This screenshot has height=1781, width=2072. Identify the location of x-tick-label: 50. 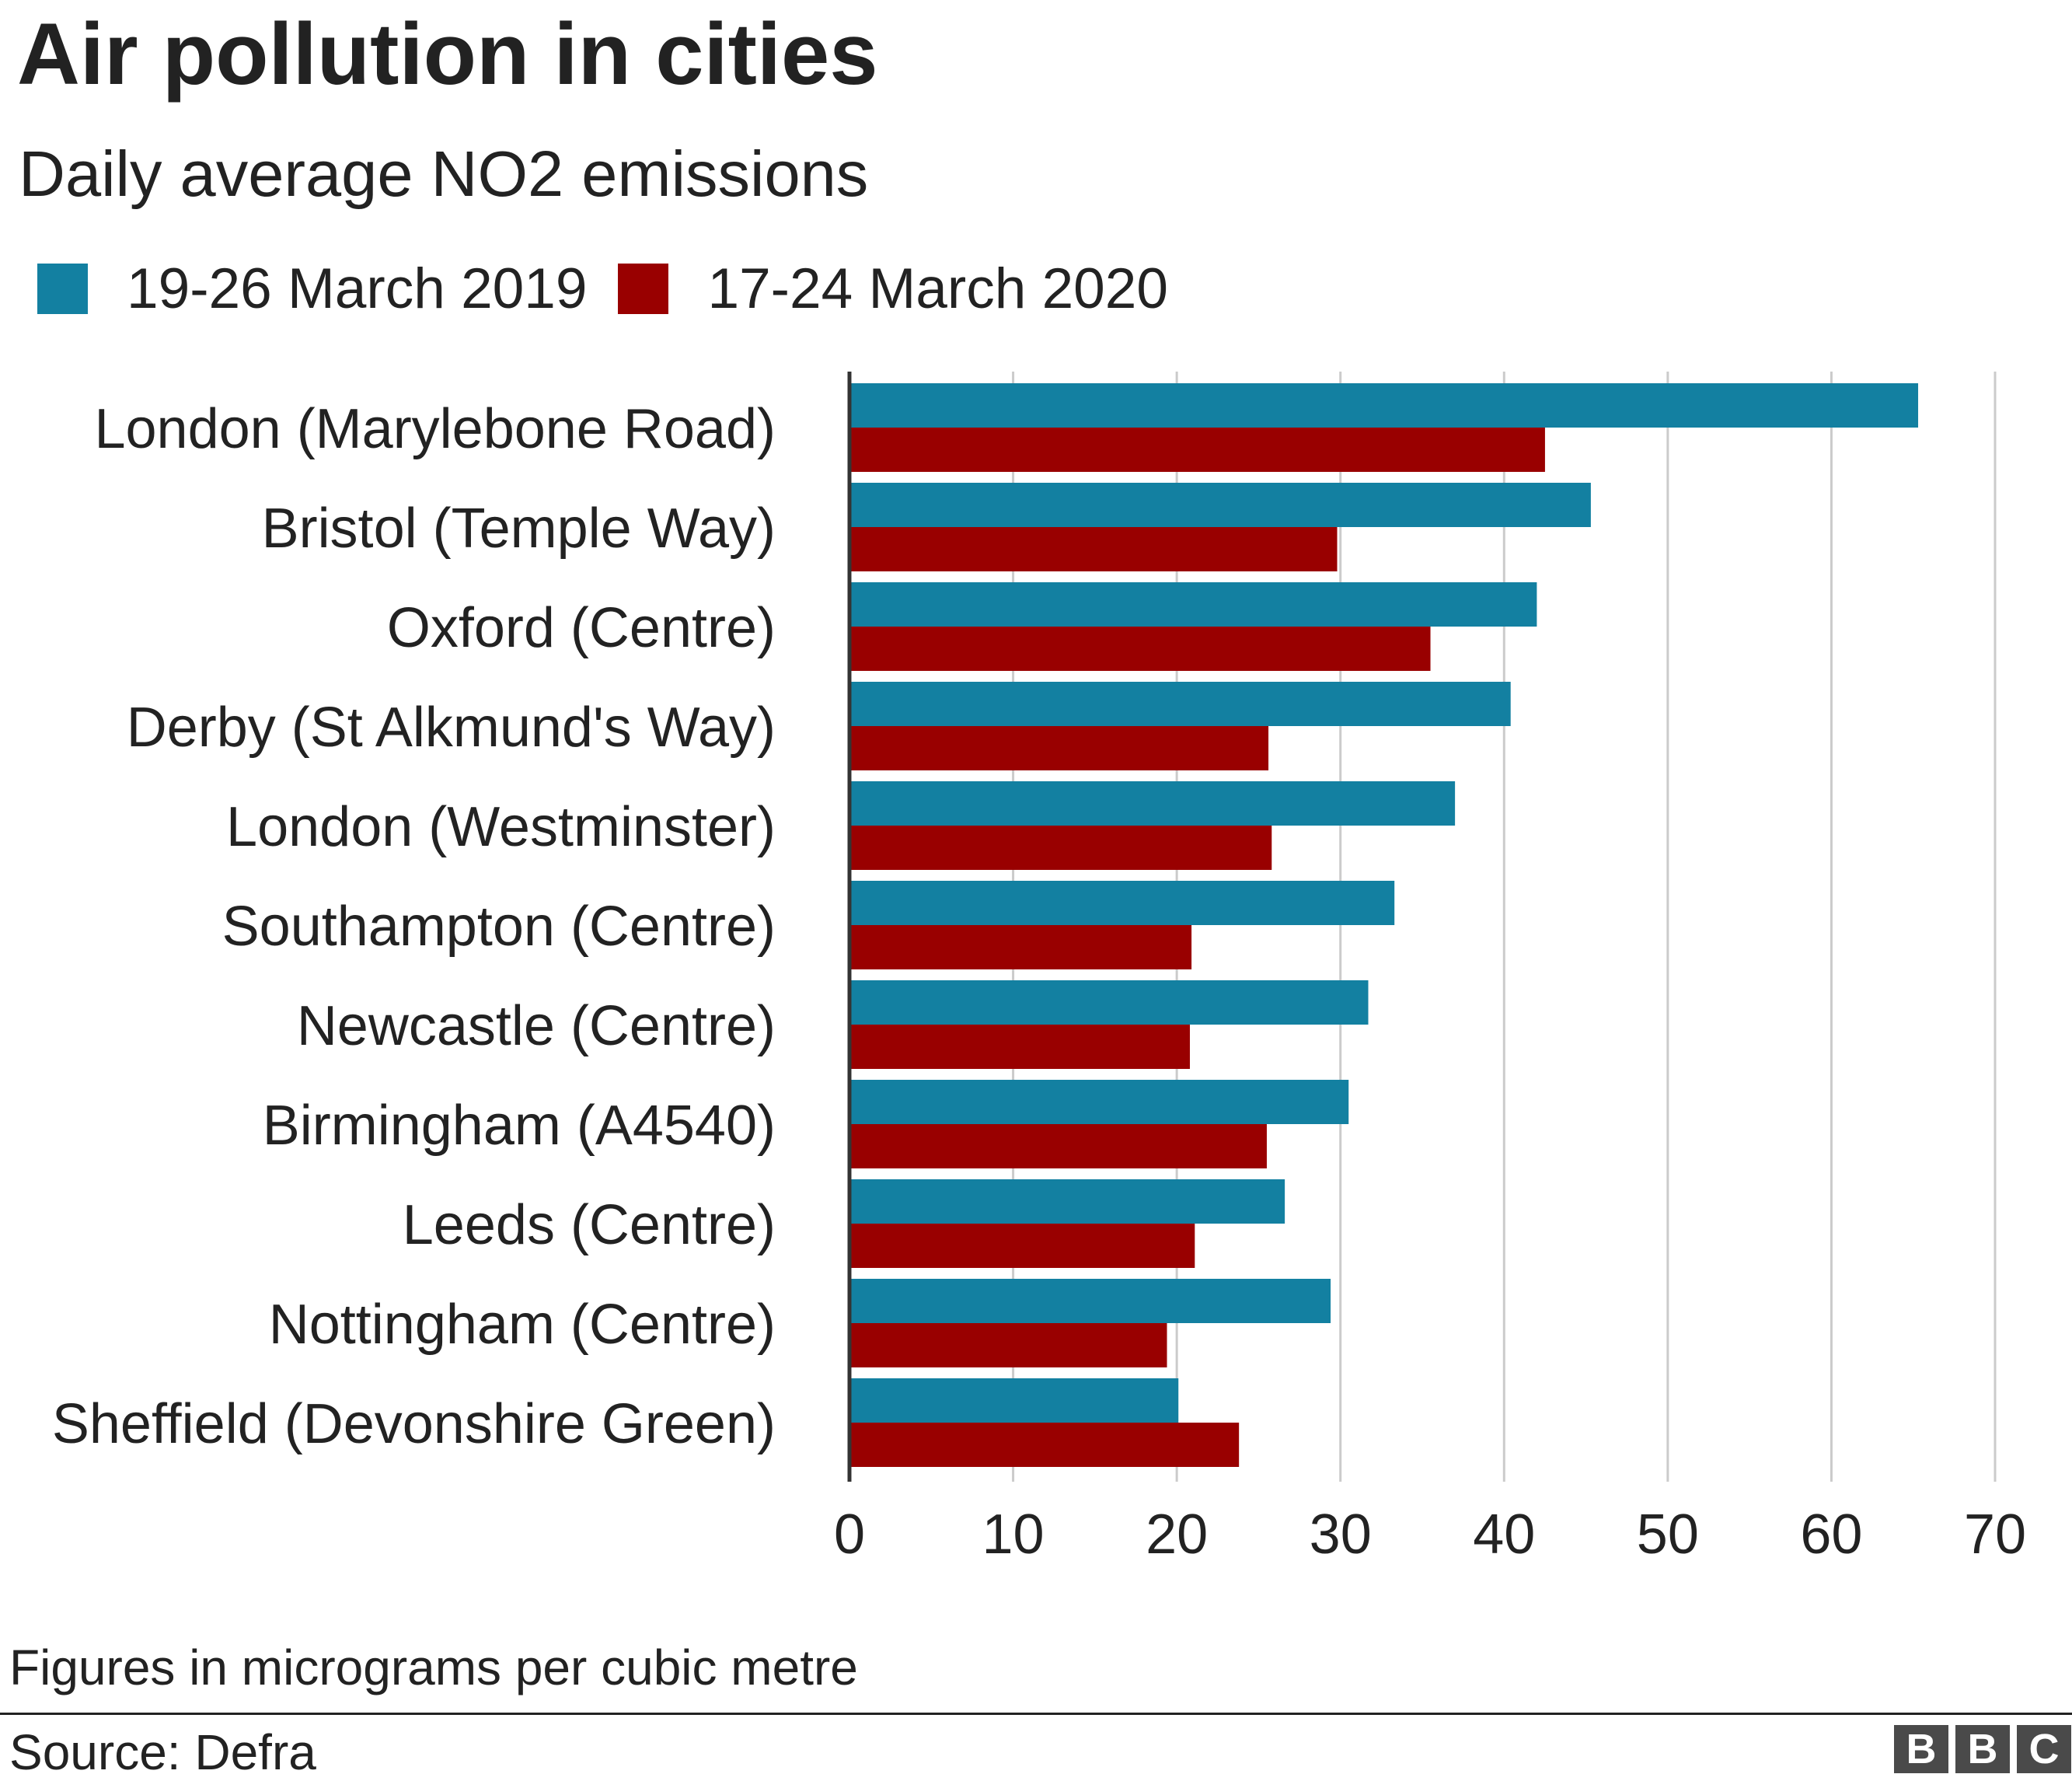
(1668, 1534).